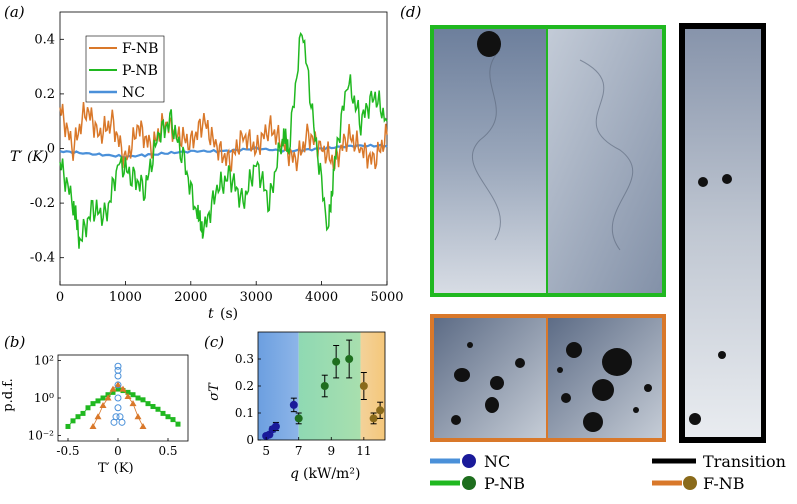 This screenshot has width=797, height=504. Describe the element at coordinates (14, 12) in the screenshot. I see `panel-label-a: (a)` at that location.